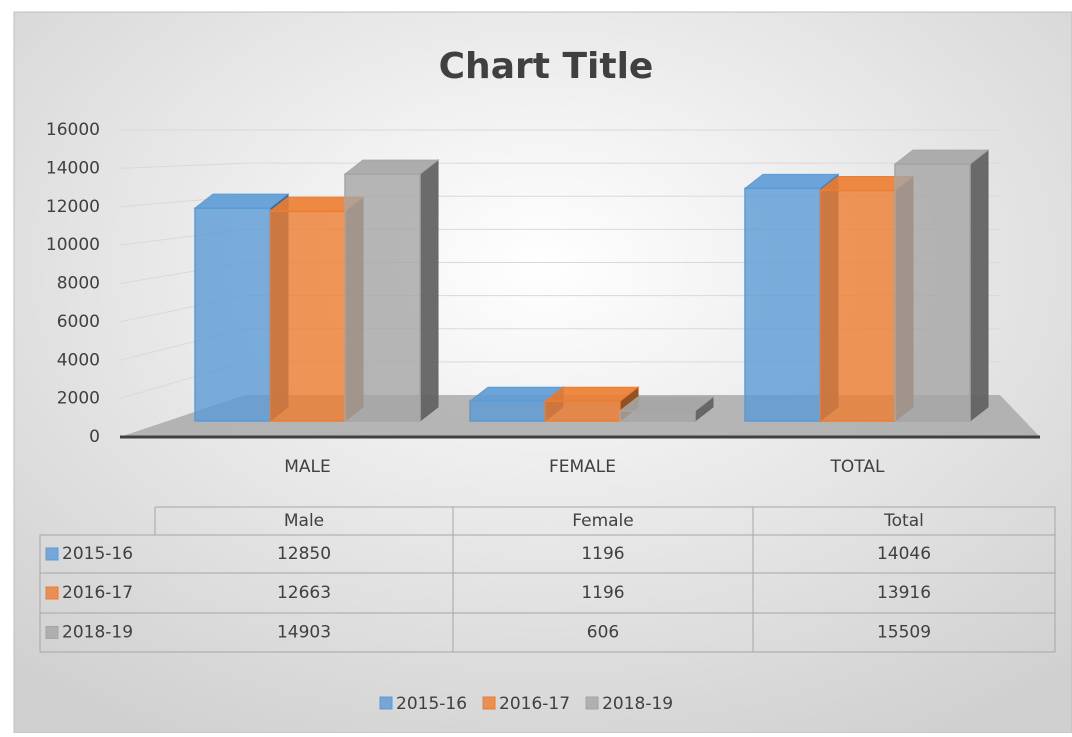 This screenshot has height=737, width=1072. What do you see at coordinates (97, 633) in the screenshot?
I see `table-series-name: 2018-19` at bounding box center [97, 633].